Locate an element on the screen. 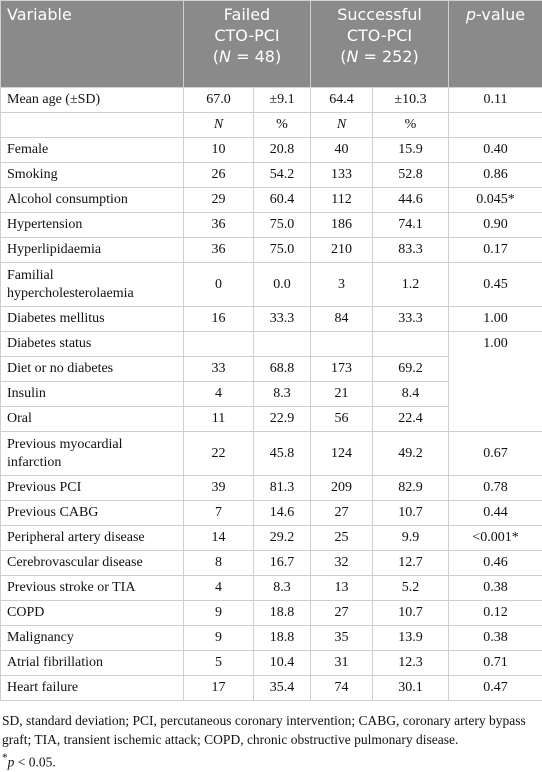 The width and height of the screenshot is (542, 772). cell-text: 0.46 is located at coordinates (495, 562).